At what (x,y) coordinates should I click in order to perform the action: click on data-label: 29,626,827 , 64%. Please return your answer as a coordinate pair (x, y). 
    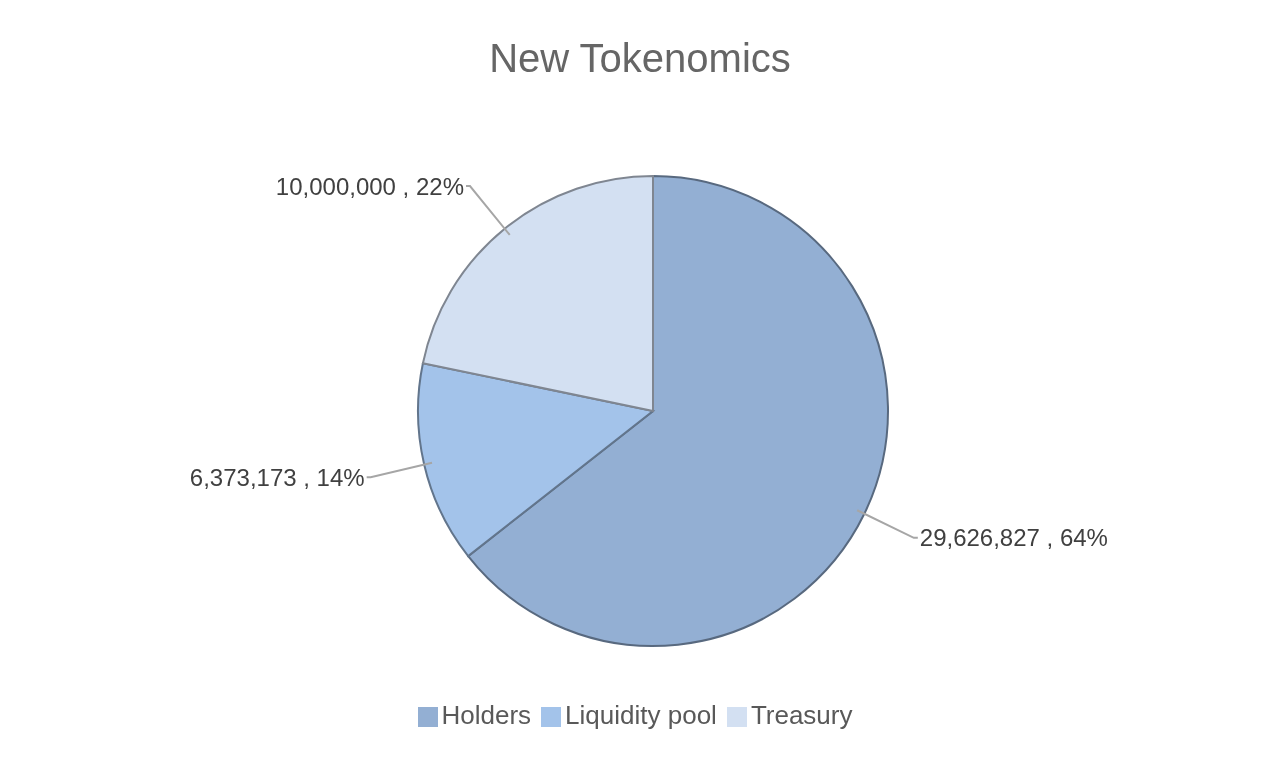
    Looking at the image, I should click on (1013, 538).